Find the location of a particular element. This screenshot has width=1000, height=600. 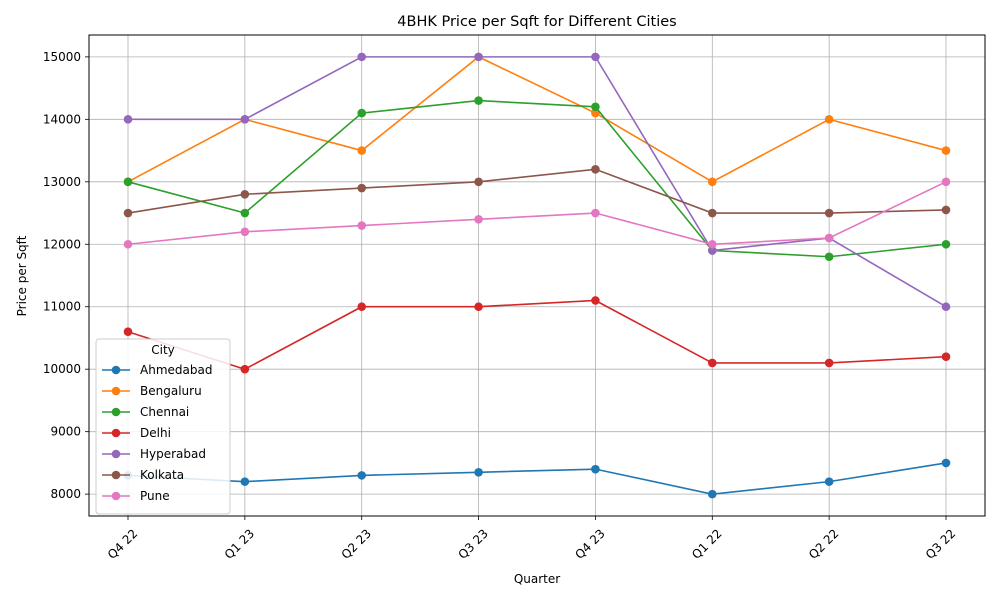

legend-label-ahmedabad: Ahmedabad is located at coordinates (176, 370).